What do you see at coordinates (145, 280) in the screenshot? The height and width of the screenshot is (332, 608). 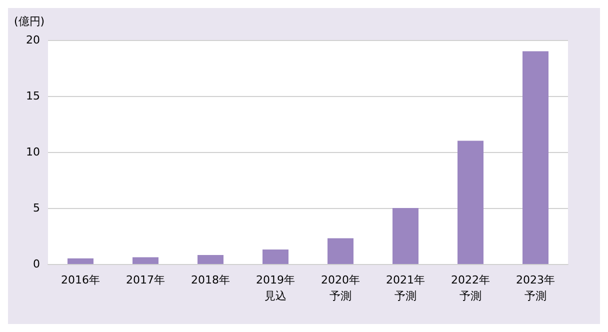 I see `x-tick-label: 2017年` at bounding box center [145, 280].